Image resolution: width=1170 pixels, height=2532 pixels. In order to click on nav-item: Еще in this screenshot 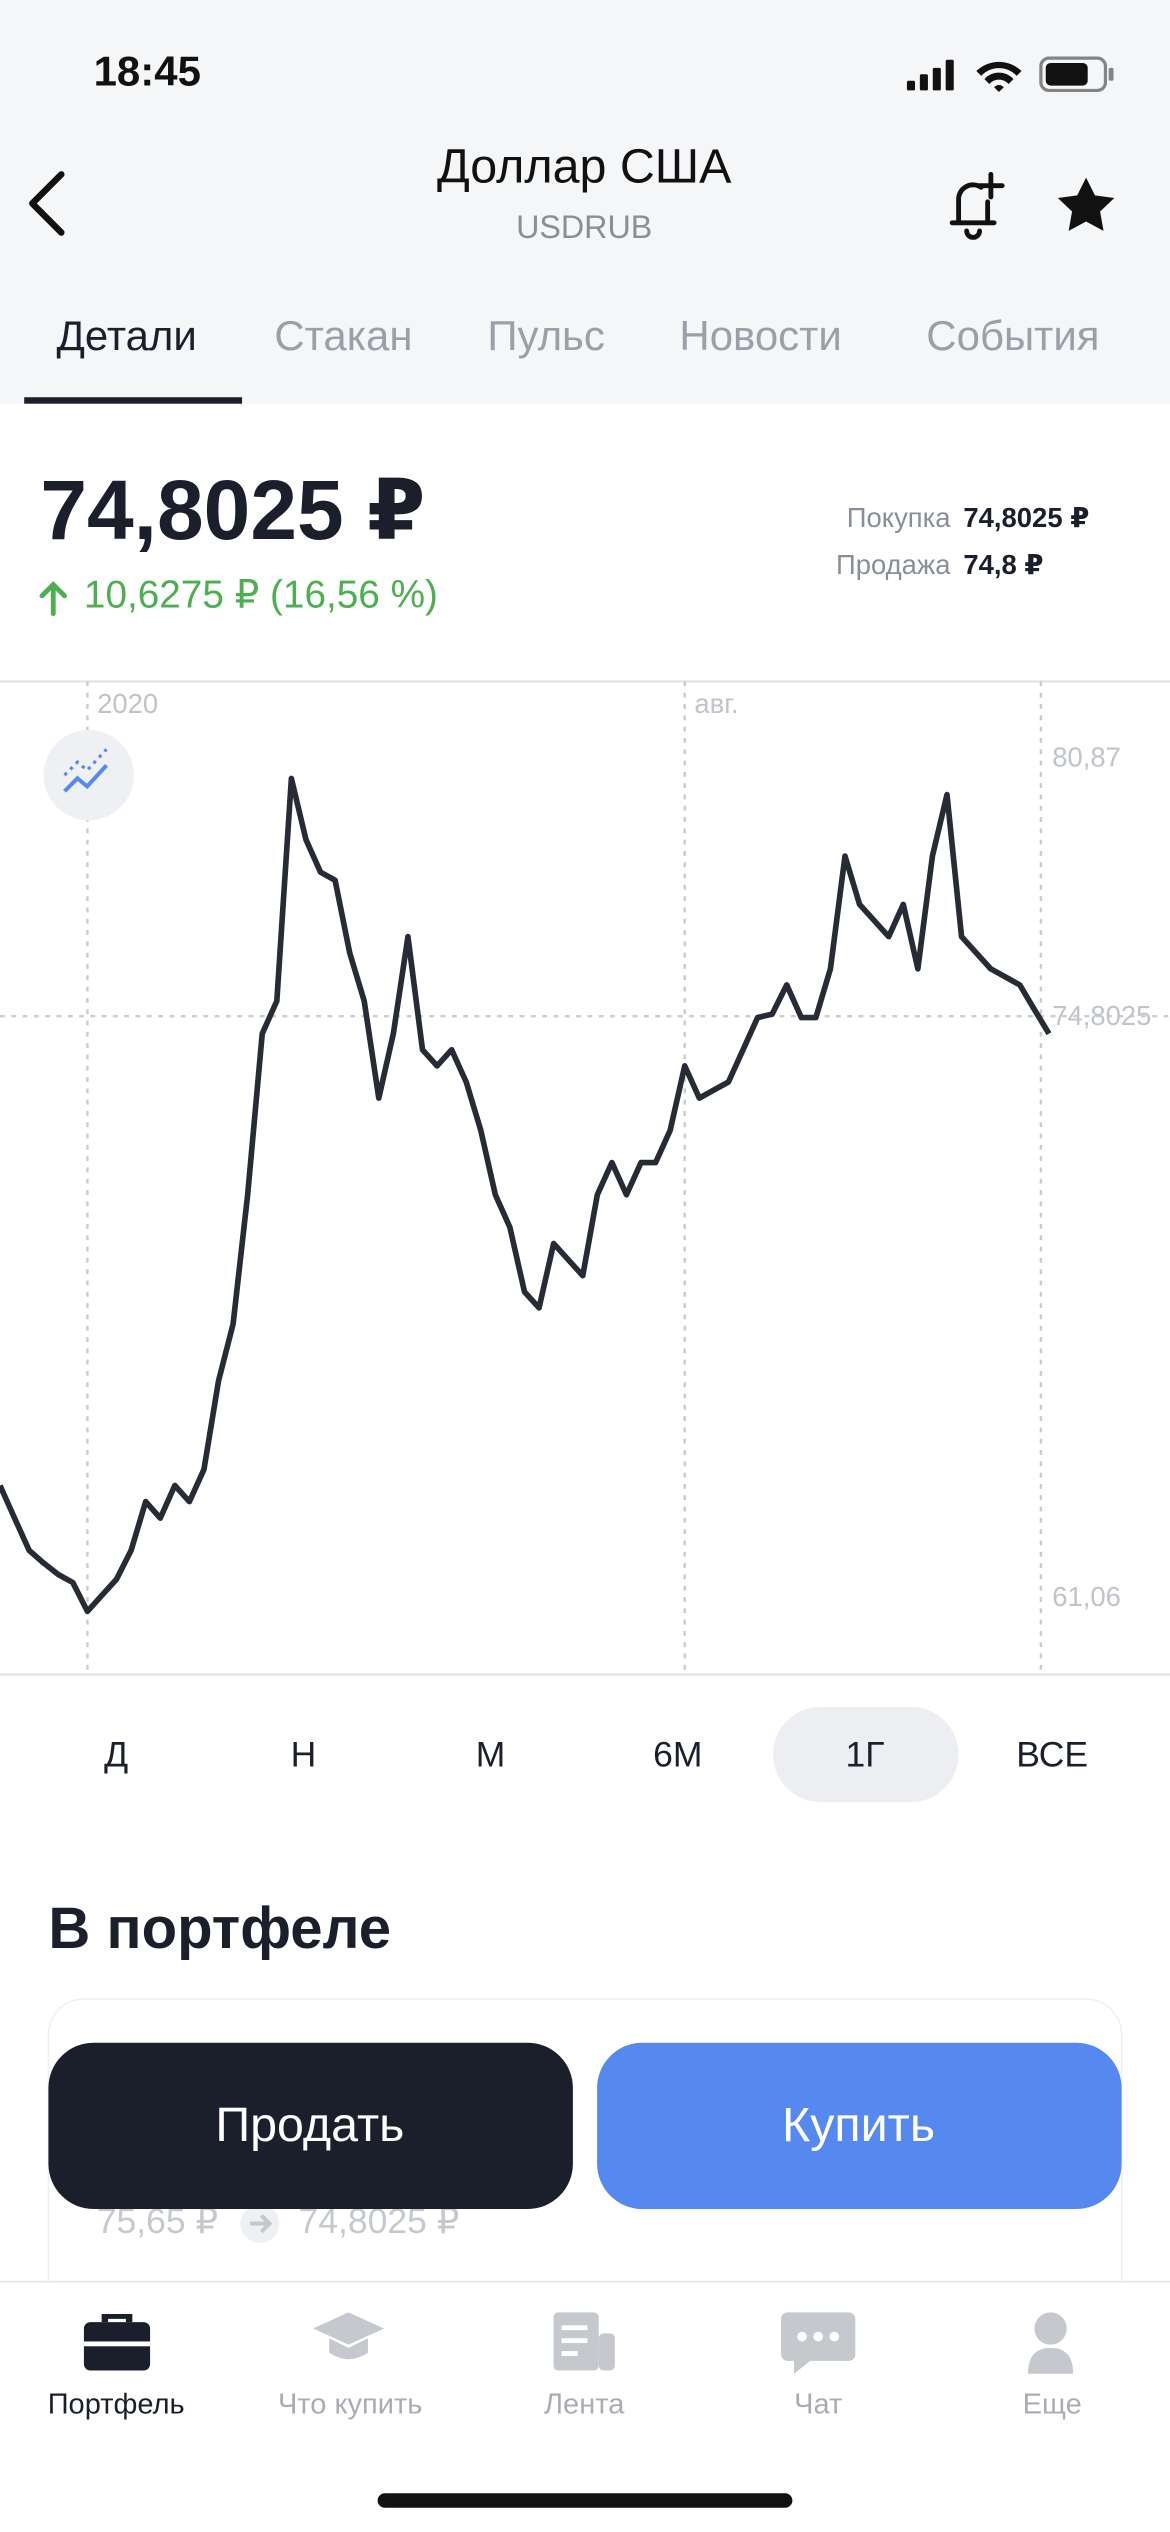, I will do `click(1052, 2405)`.